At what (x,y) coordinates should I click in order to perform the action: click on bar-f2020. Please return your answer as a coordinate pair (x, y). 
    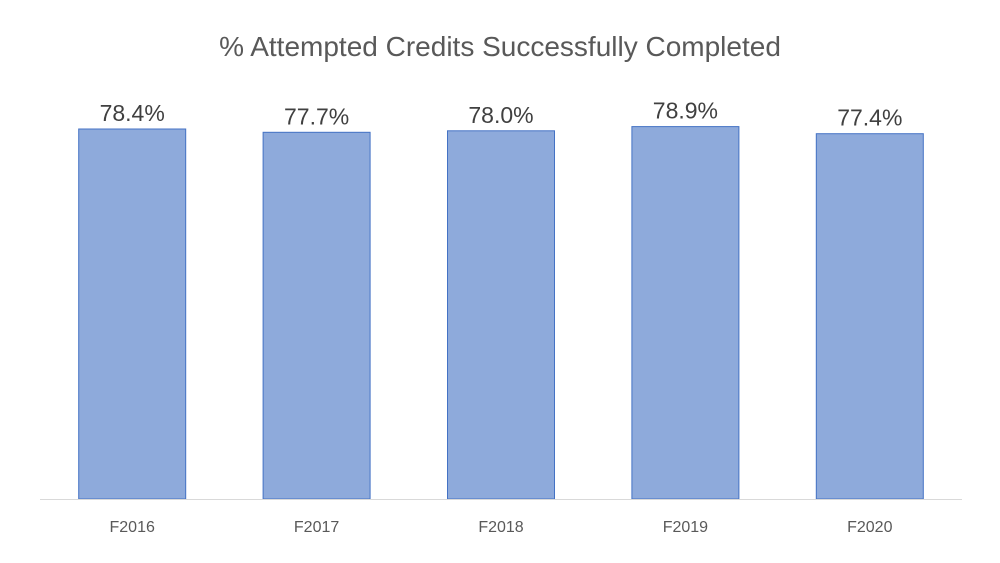
    Looking at the image, I should click on (869, 316).